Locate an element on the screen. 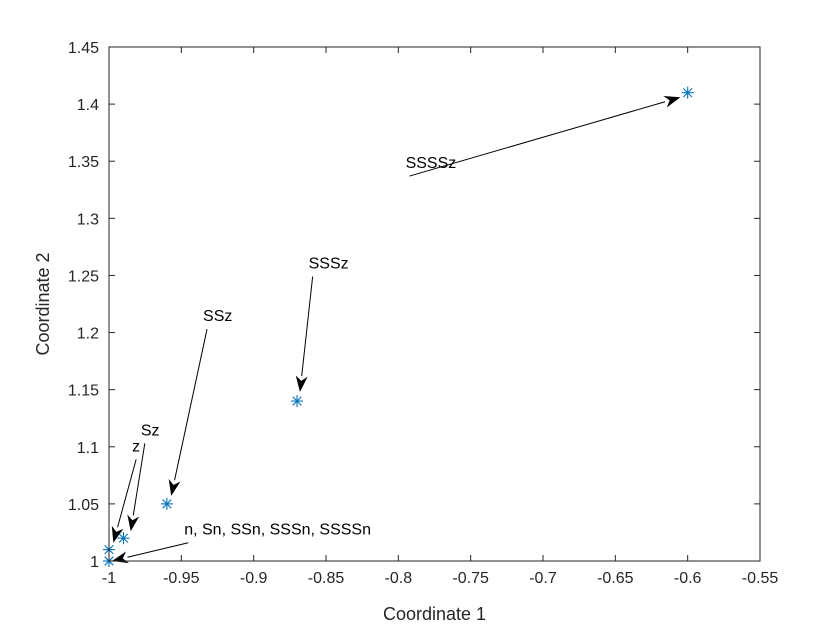 Image resolution: width=840 pixels, height=630 pixels. x-tick-label: -0.85 is located at coordinates (326, 578).